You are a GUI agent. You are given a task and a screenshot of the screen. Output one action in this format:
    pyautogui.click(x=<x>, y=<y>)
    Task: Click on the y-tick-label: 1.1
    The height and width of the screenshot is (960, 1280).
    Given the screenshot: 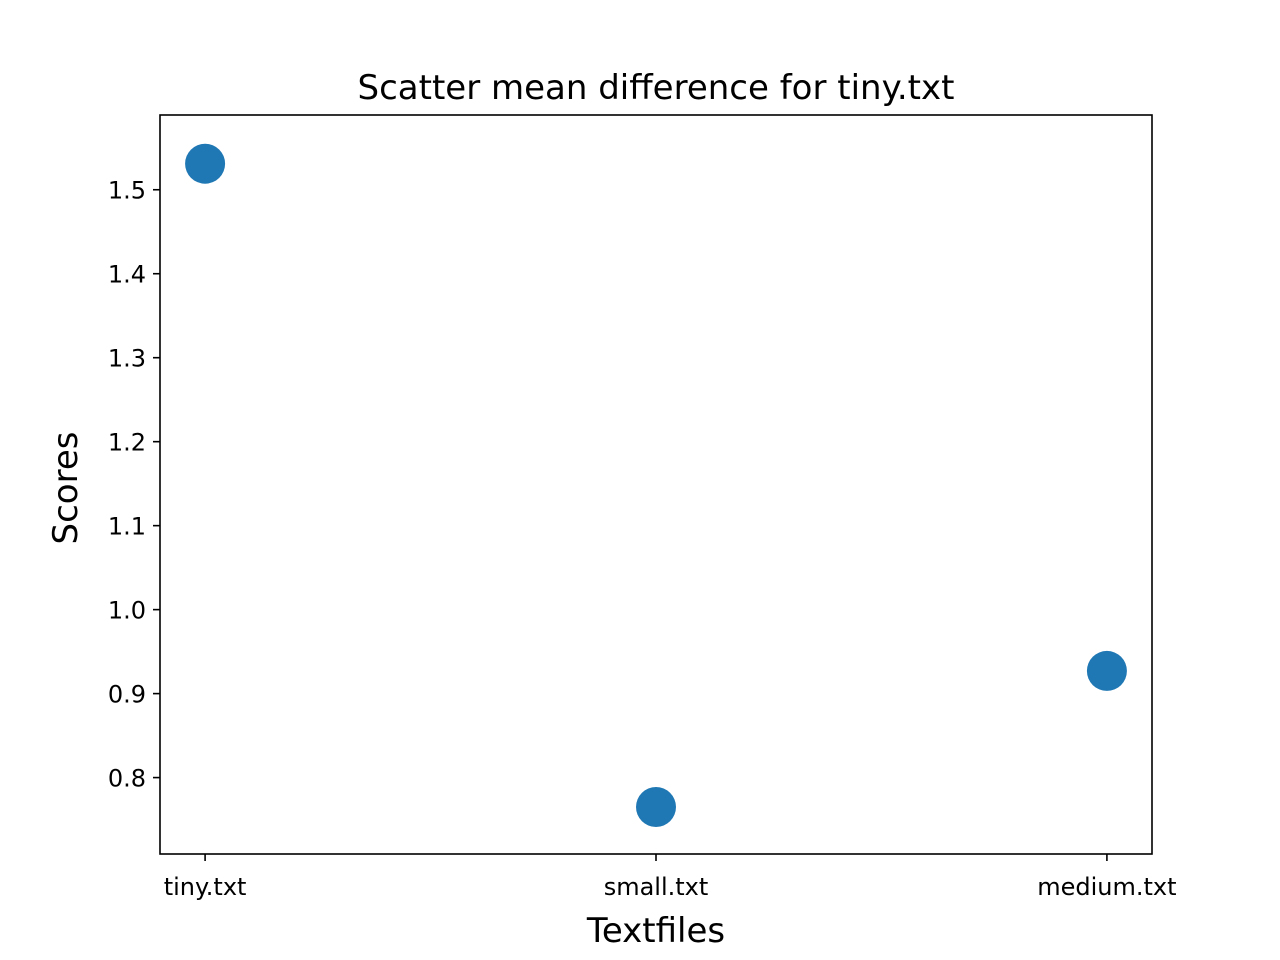 What is the action you would take?
    pyautogui.click(x=127, y=527)
    